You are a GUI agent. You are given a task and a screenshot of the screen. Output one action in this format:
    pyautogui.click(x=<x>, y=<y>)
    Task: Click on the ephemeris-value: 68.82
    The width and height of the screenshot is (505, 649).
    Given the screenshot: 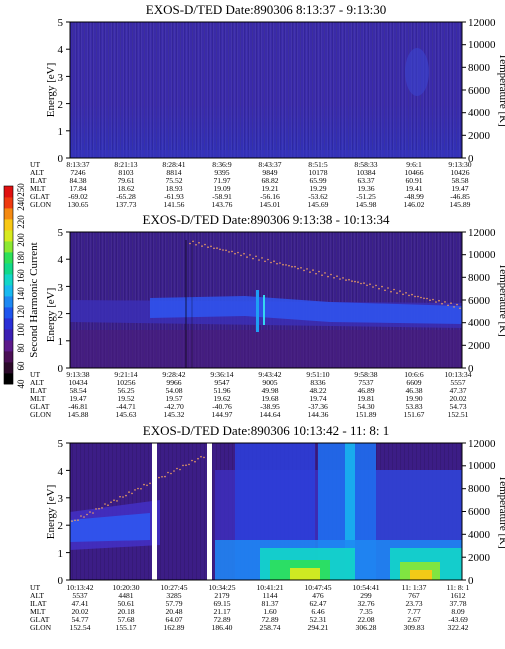 What is the action you would take?
    pyautogui.click(x=269, y=180)
    